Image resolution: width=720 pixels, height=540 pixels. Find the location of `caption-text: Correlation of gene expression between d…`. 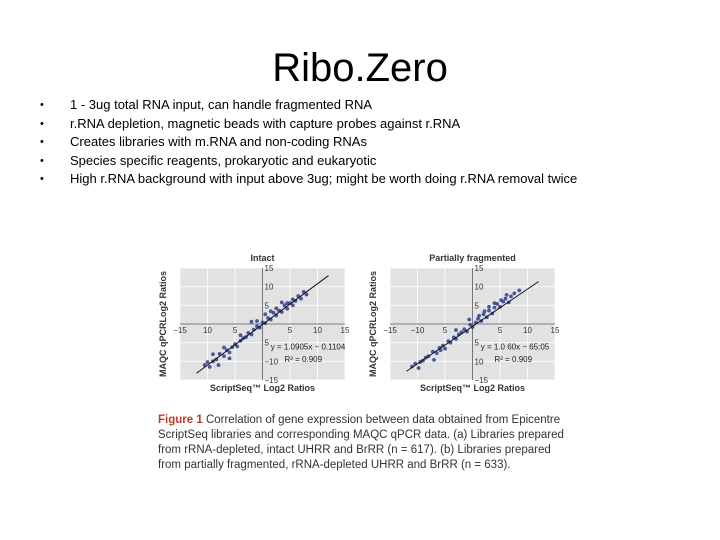

caption-text: Correlation of gene expression between d… is located at coordinates (361, 442).